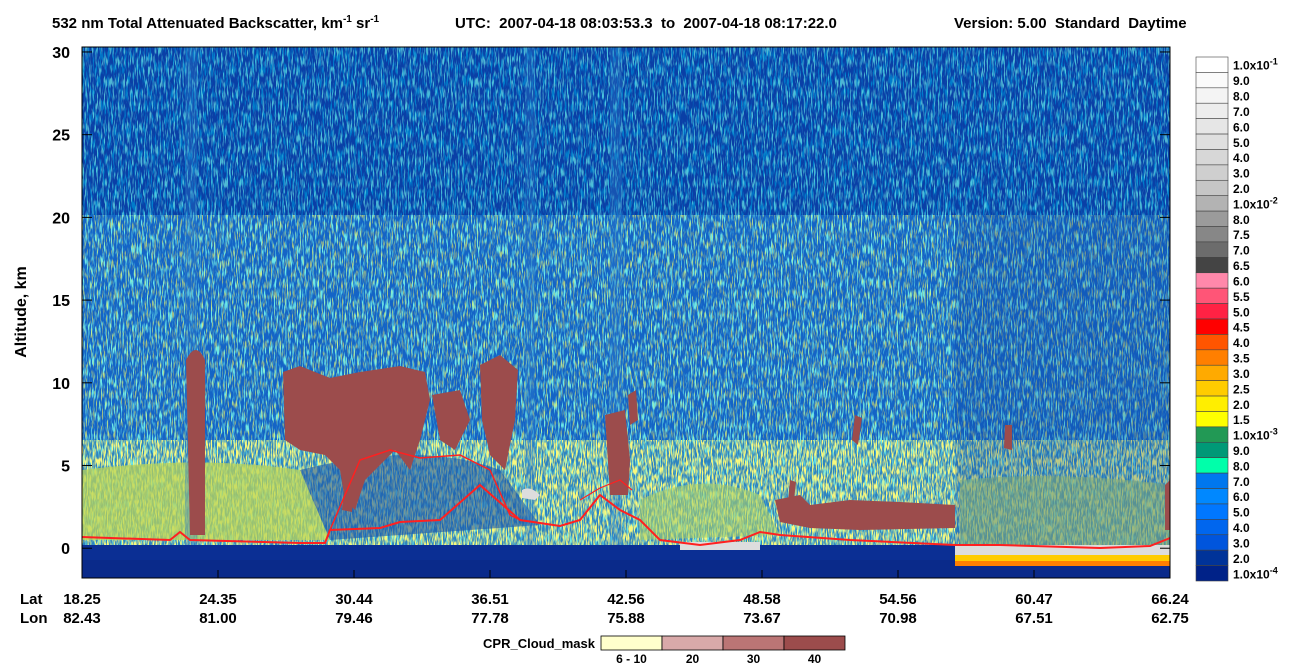 The width and height of the screenshot is (1300, 672). I want to click on x-tick-label: 81.00, so click(218, 618).